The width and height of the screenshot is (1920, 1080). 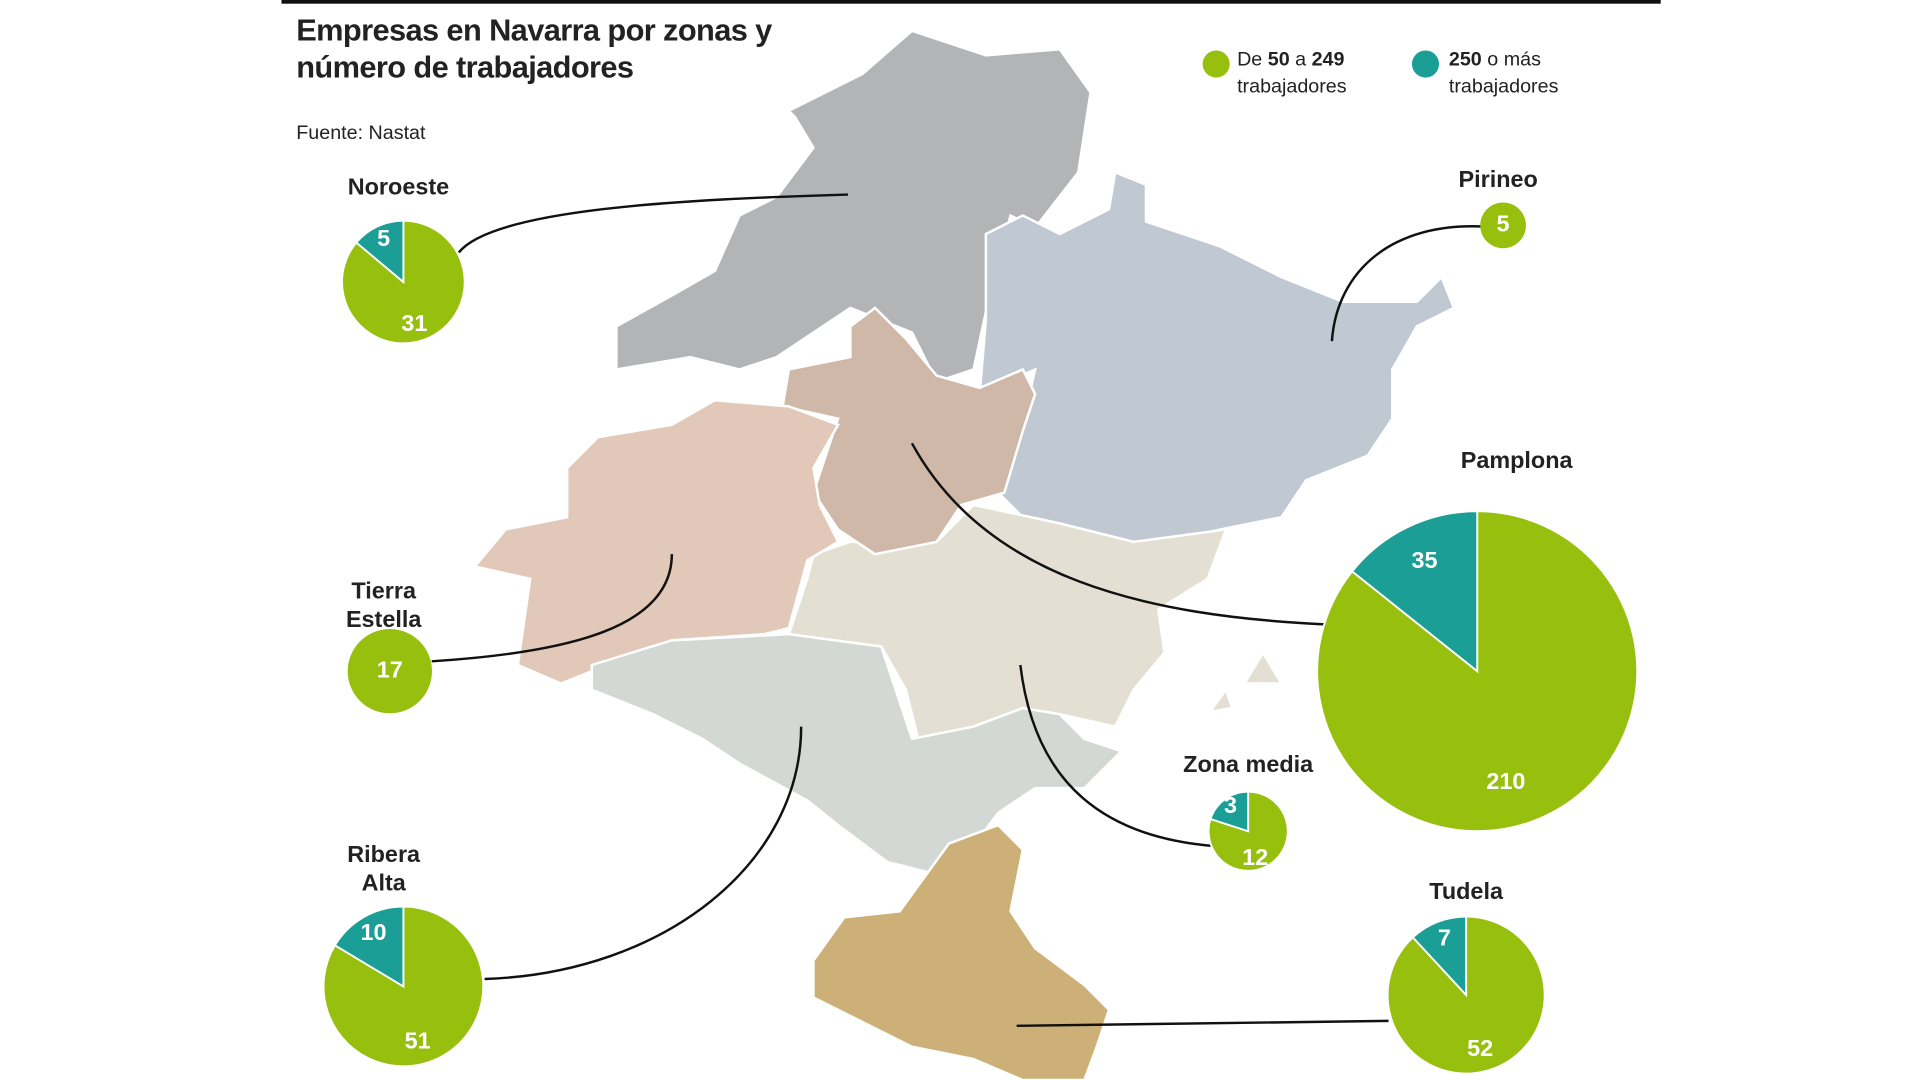 I want to click on zone-name: Zona media, so click(x=1248, y=765).